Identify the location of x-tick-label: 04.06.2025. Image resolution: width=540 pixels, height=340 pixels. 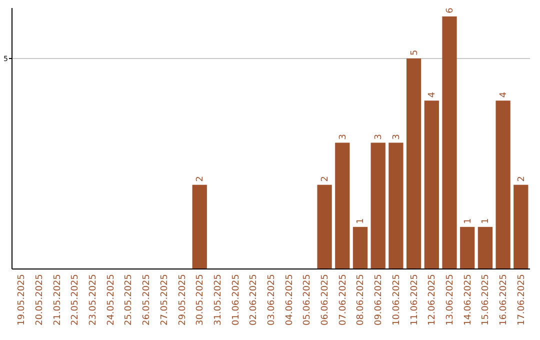
(289, 300).